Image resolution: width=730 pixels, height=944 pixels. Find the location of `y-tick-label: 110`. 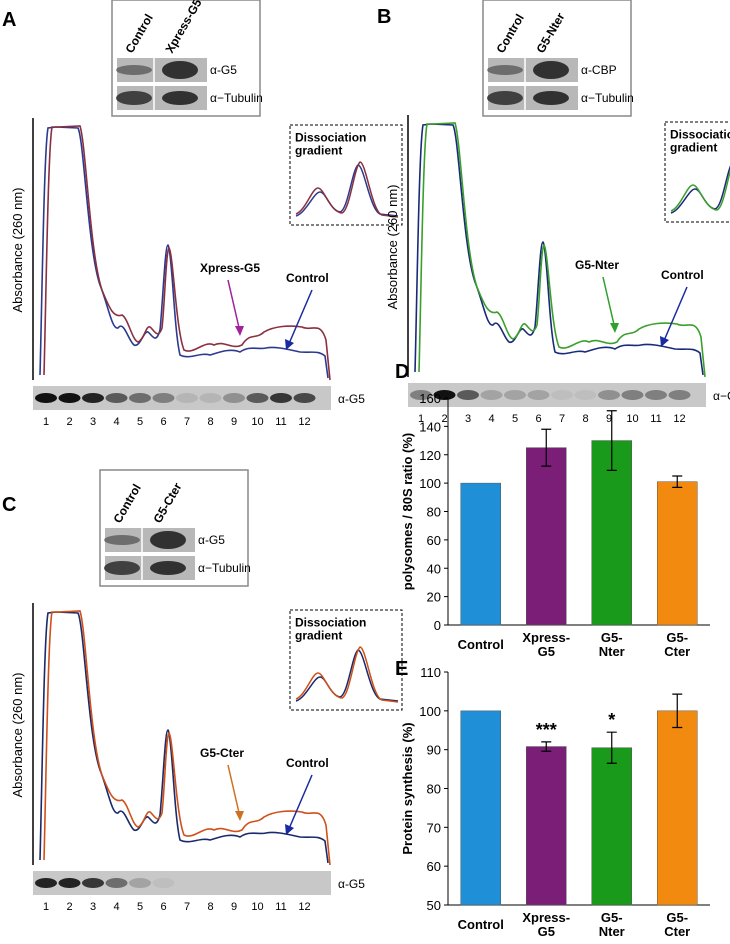

y-tick-label: 110 is located at coordinates (430, 672).